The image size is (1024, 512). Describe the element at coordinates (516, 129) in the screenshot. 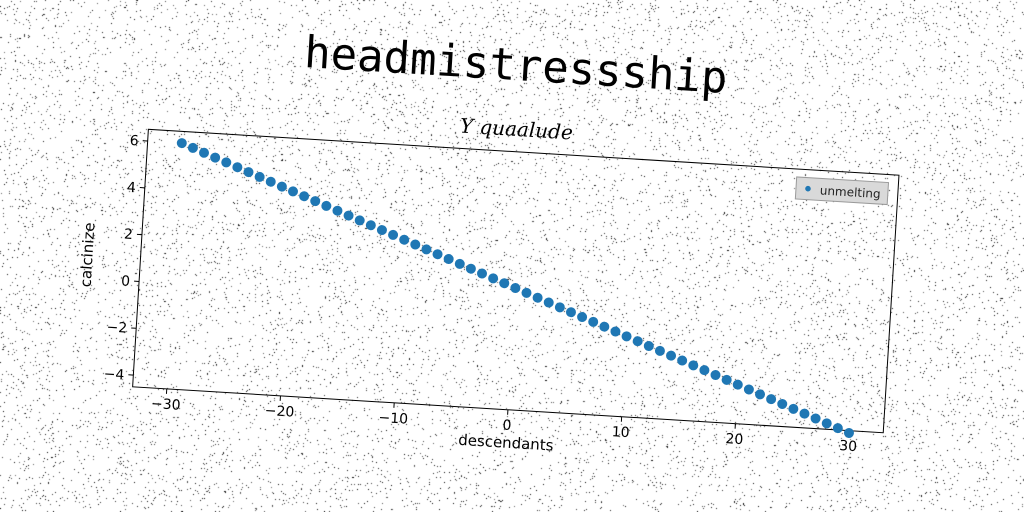

I see `chart-subtitle: Y quaalude` at that location.